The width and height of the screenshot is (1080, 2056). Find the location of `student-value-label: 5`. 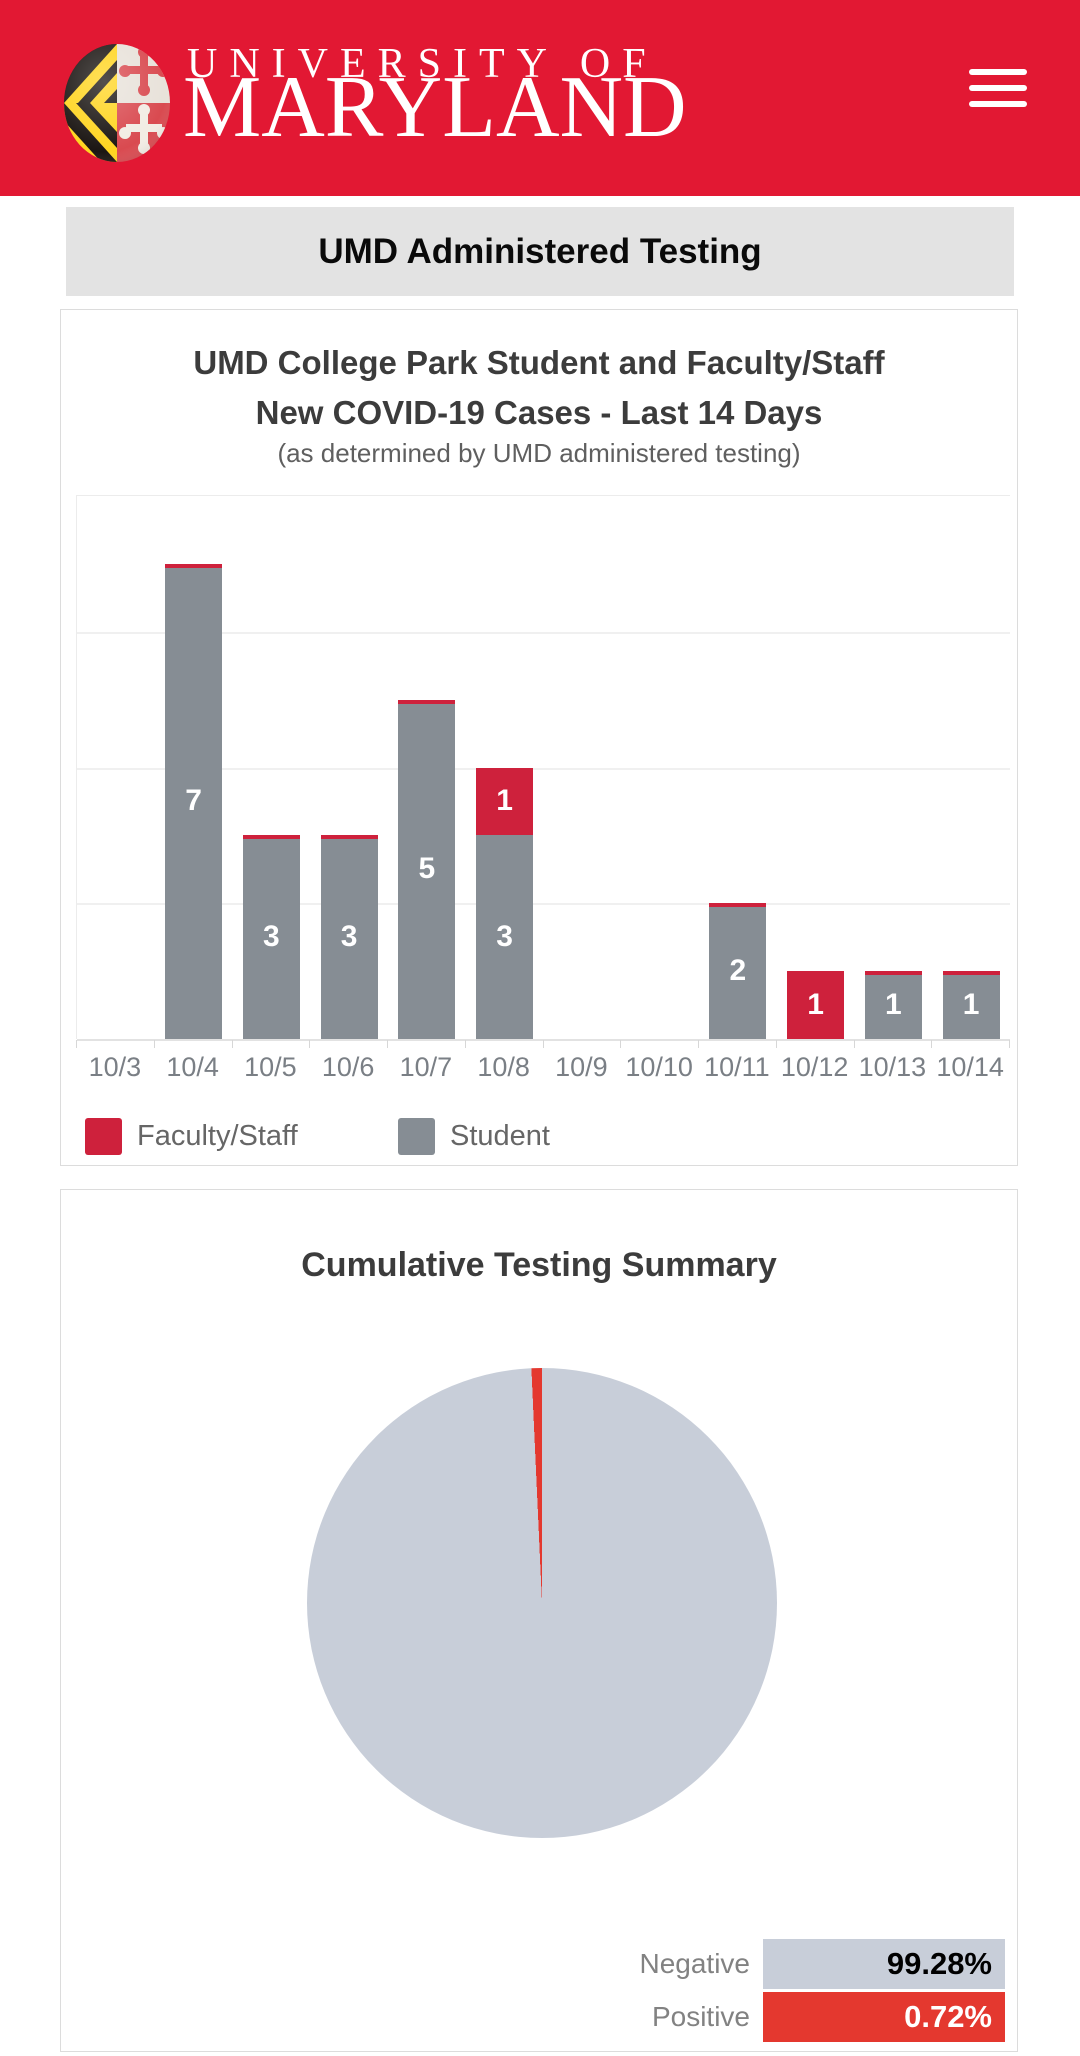

student-value-label: 5 is located at coordinates (427, 869).